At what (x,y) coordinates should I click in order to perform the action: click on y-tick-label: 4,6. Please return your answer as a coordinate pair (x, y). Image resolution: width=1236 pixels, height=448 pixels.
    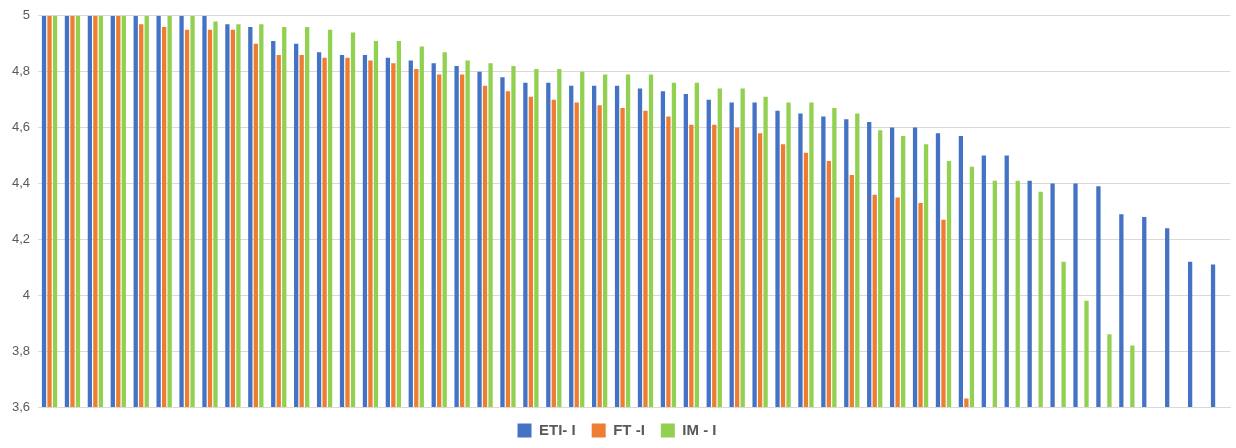
    Looking at the image, I should click on (21, 127).